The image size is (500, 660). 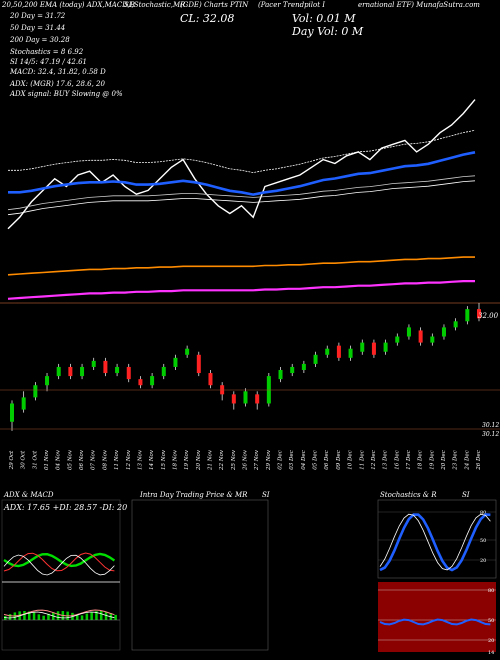 What do you see at coordinates (467, 460) in the screenshot?
I see `date-label: 24 Dec` at bounding box center [467, 460].